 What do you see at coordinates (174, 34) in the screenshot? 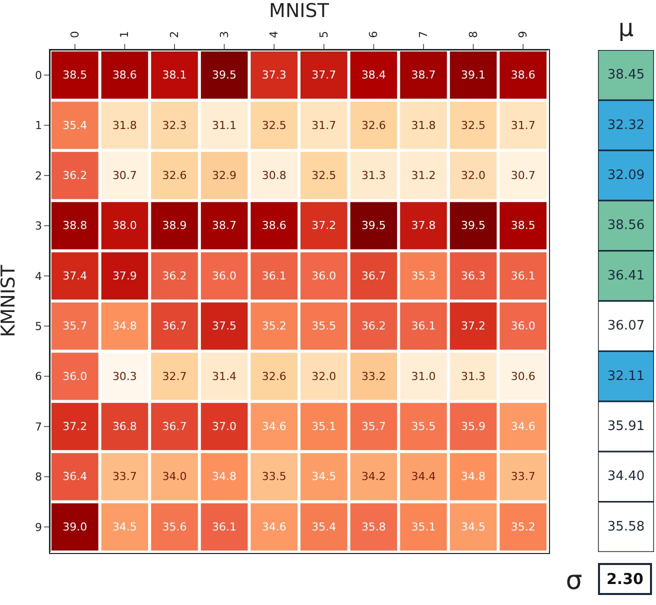
I see `x-tick-label: 2` at bounding box center [174, 34].